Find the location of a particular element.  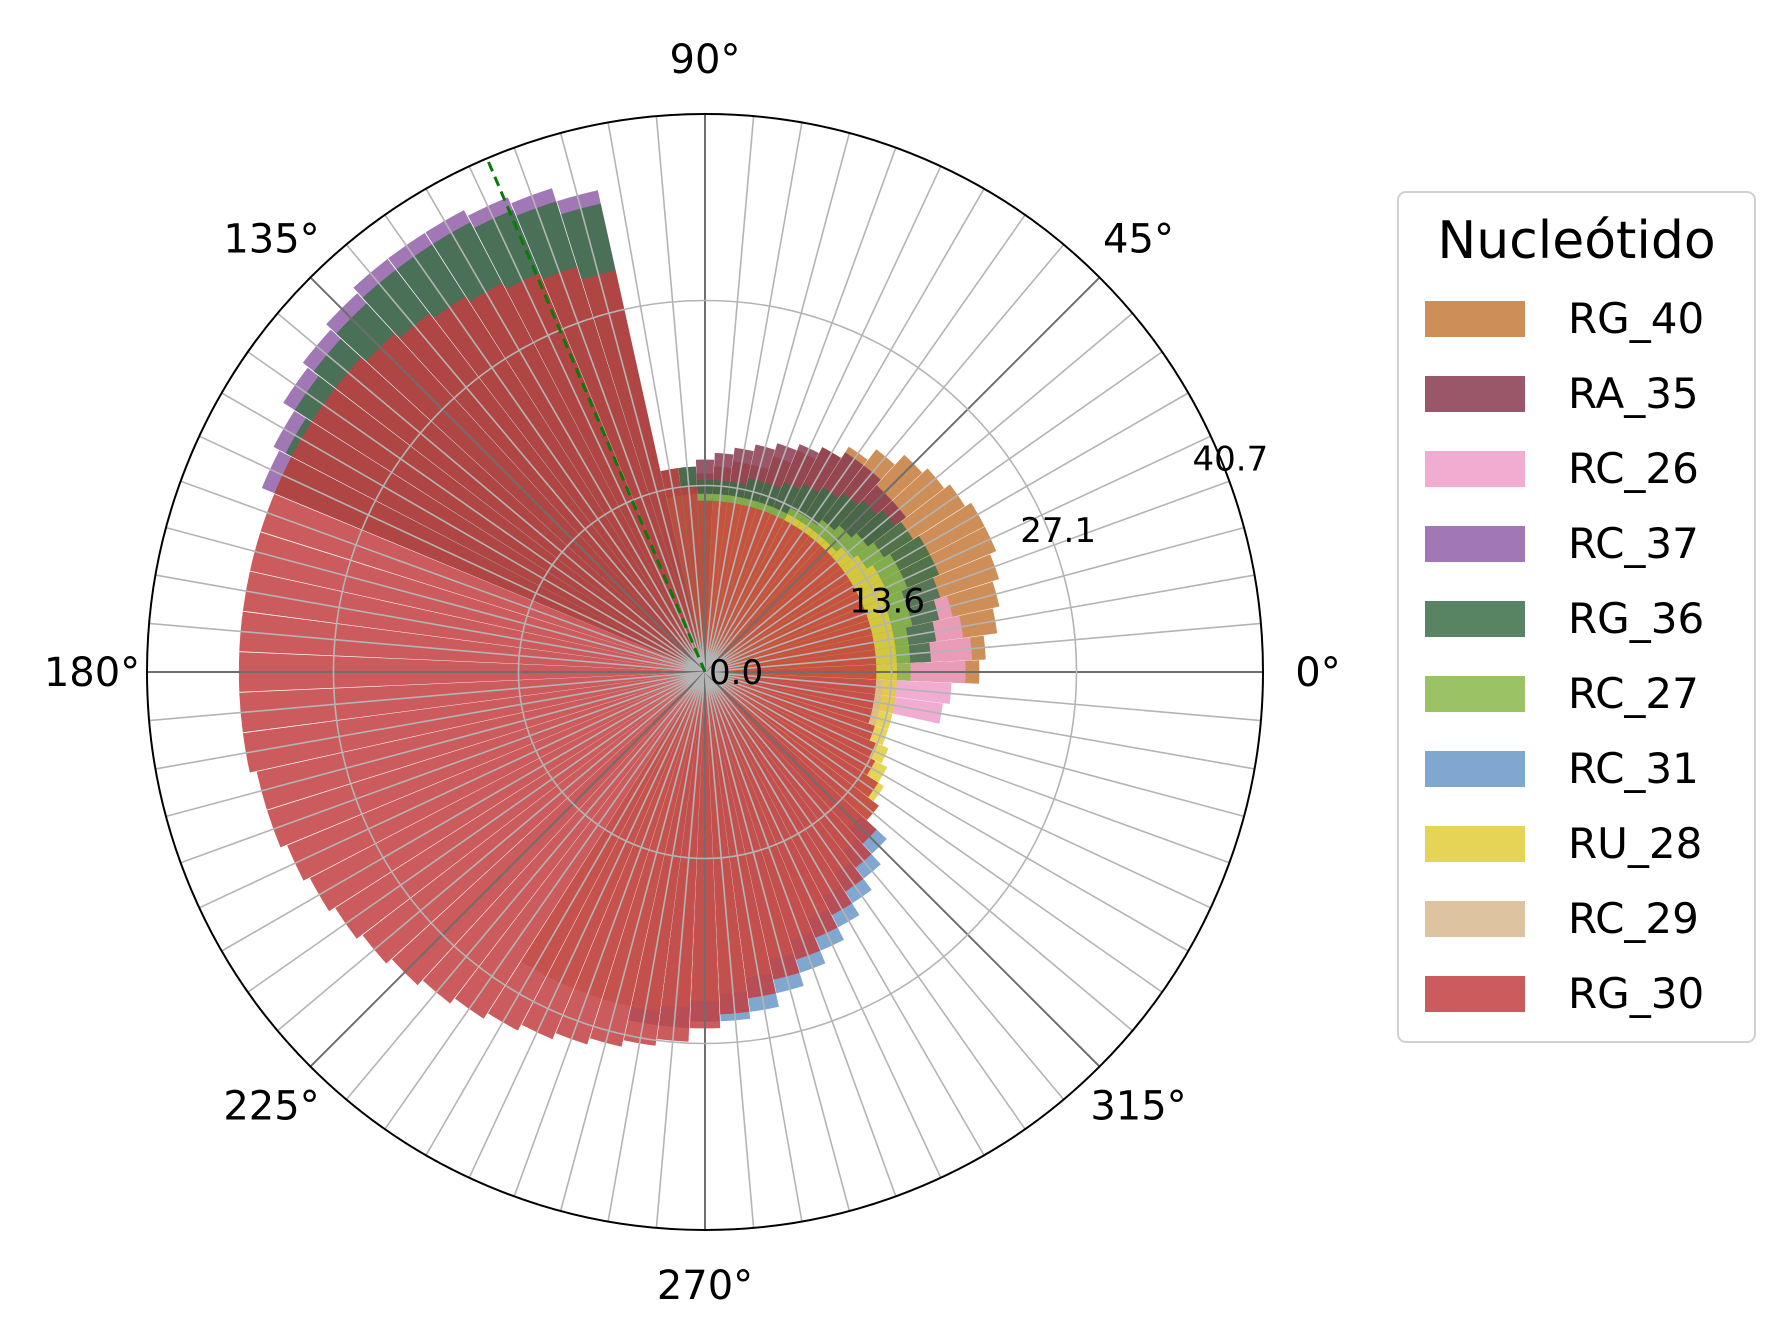

legend-label-RC_37: RC_37 is located at coordinates (1633, 543).